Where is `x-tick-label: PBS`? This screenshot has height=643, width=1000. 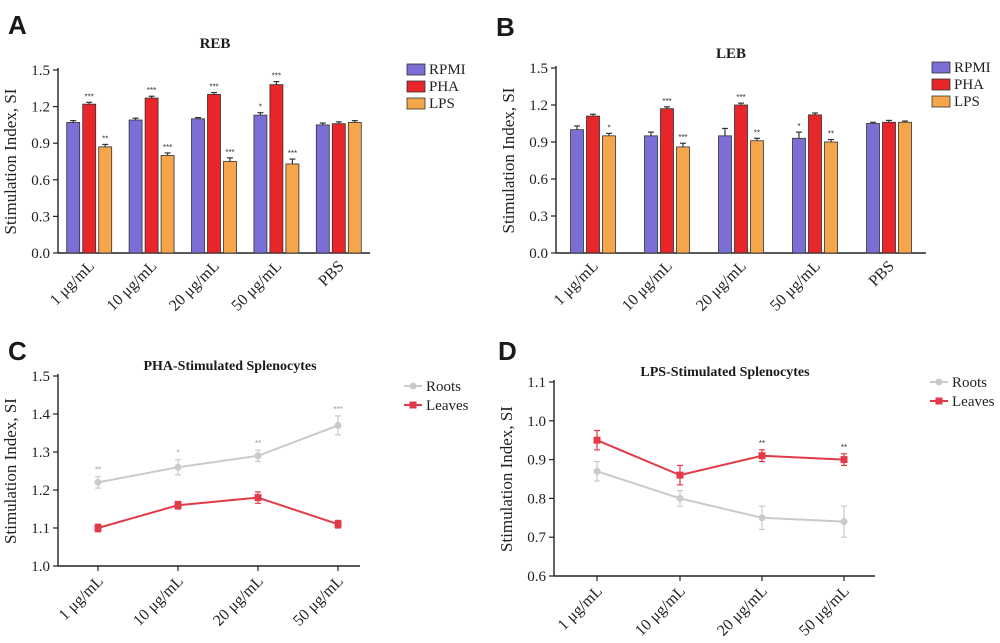 x-tick-label: PBS is located at coordinates (331, 274).